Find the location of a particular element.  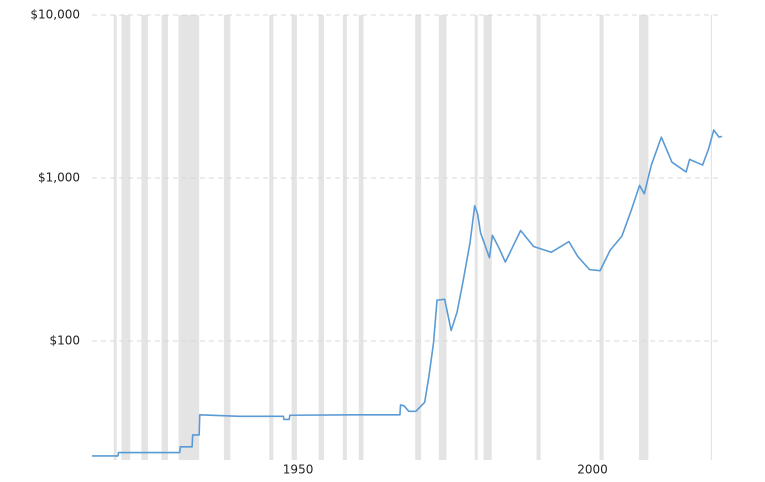

y-tick-label: $10,000 is located at coordinates (55, 15).